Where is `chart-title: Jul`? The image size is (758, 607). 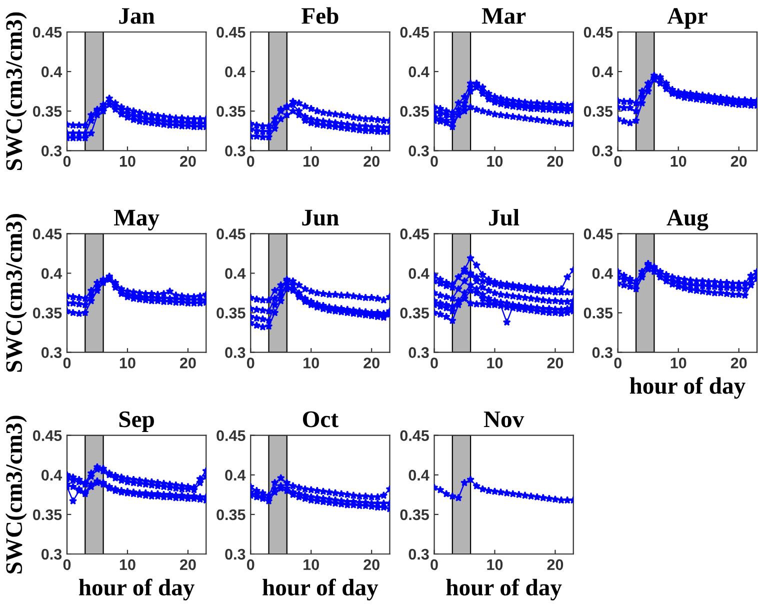
chart-title: Jul is located at coordinates (504, 217).